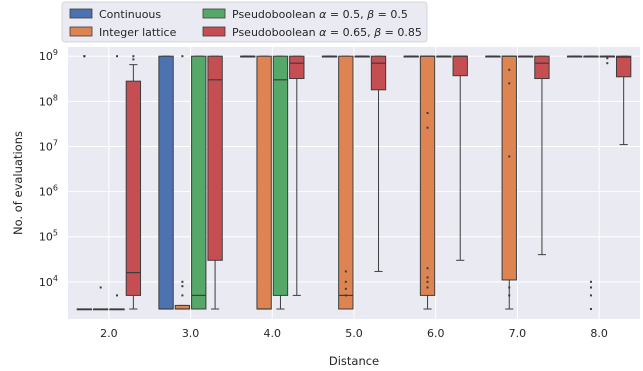 Image resolution: width=643 pixels, height=371 pixels. Describe the element at coordinates (48, 236) in the screenshot. I see `y-tick-label: 10⁵` at that location.